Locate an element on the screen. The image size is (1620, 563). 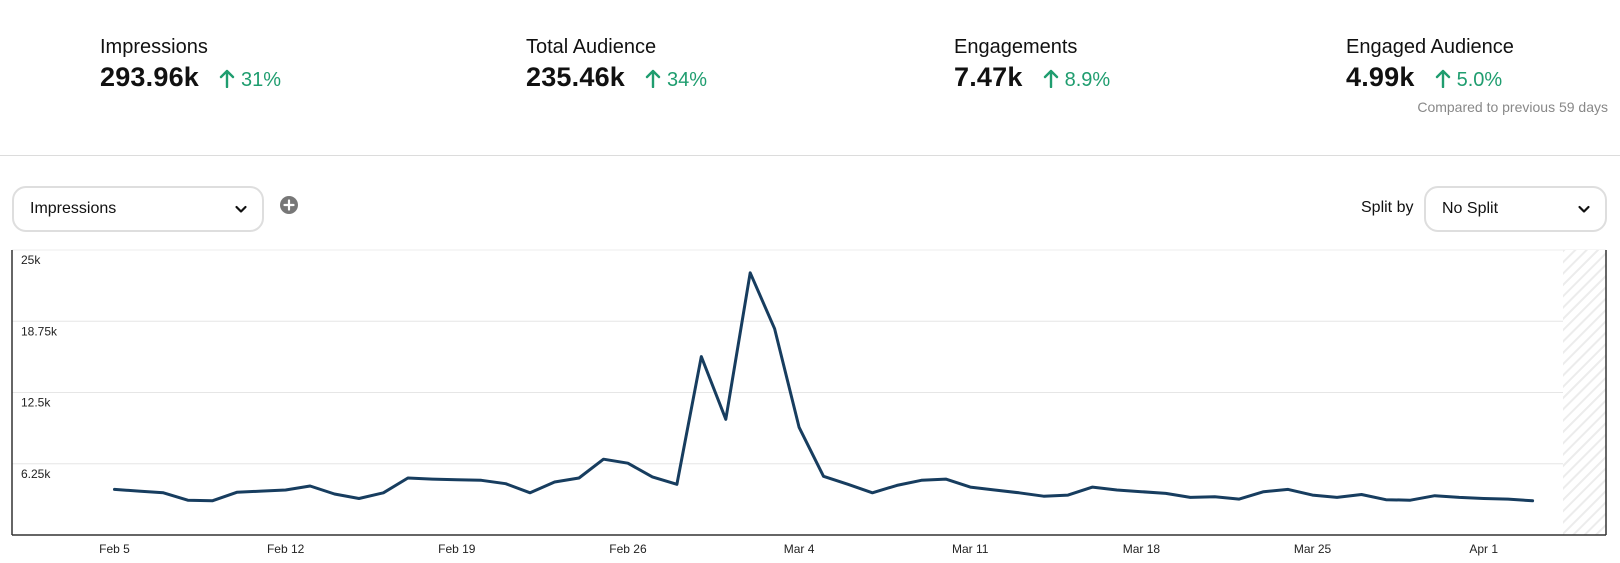
stat-change: 34% is located at coordinates (676, 79).